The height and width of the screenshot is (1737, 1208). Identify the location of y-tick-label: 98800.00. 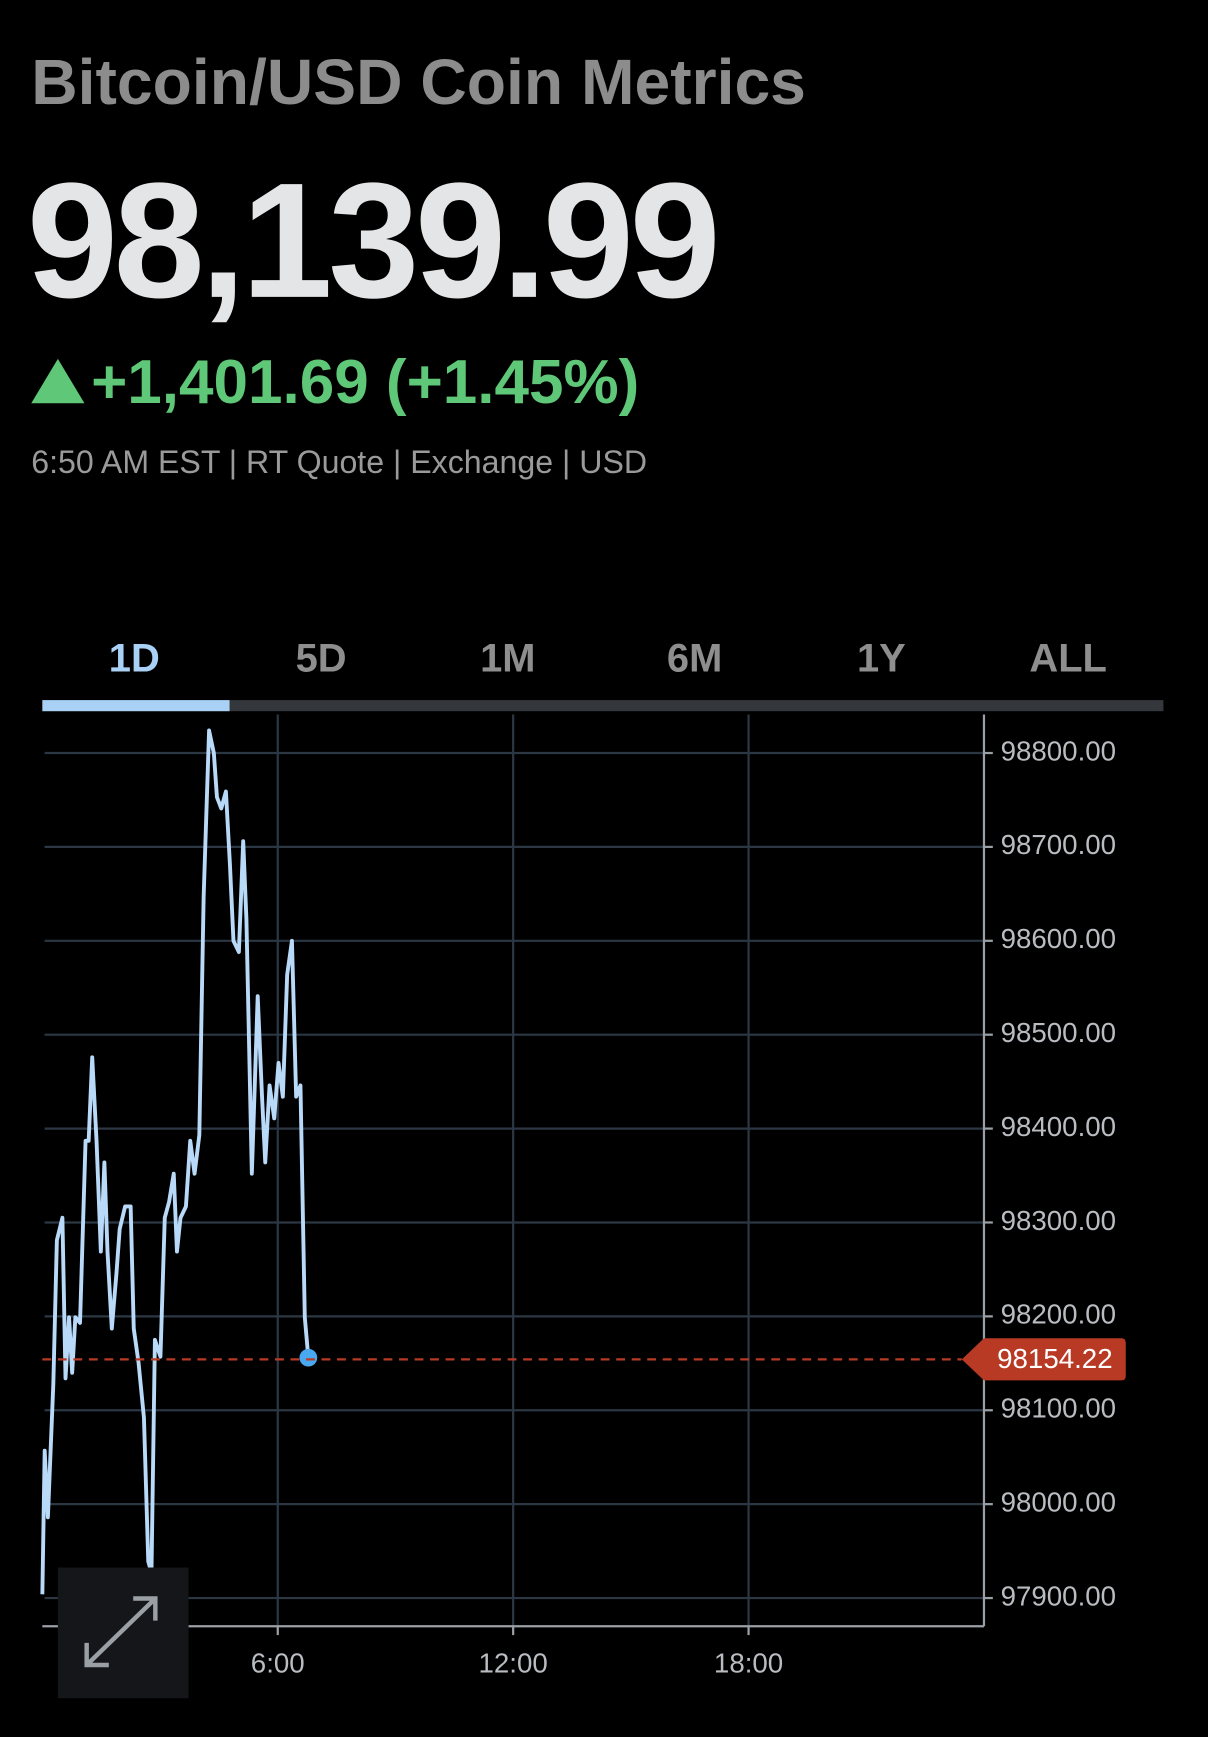
(1058, 750).